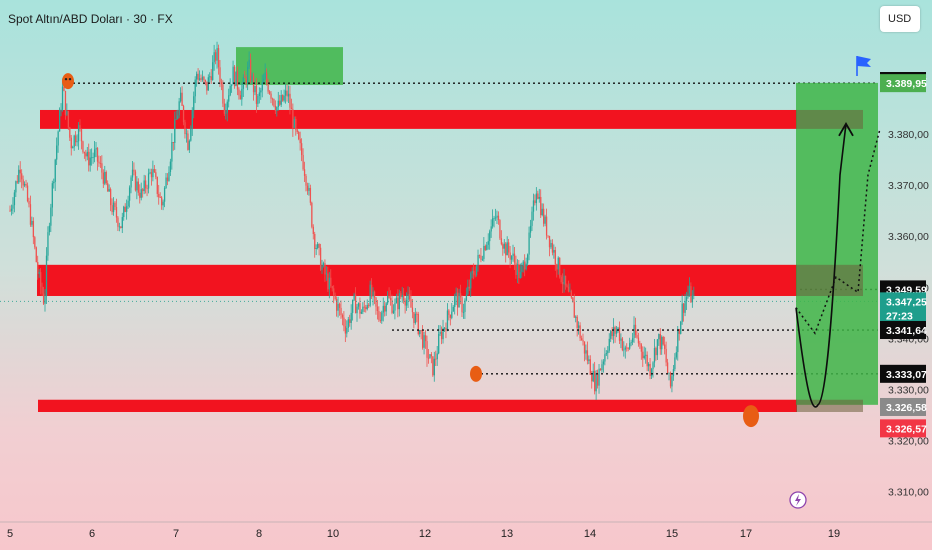 The image size is (932, 550). Describe the element at coordinates (829, 405) in the screenshot. I see `zone-overlap` at that location.